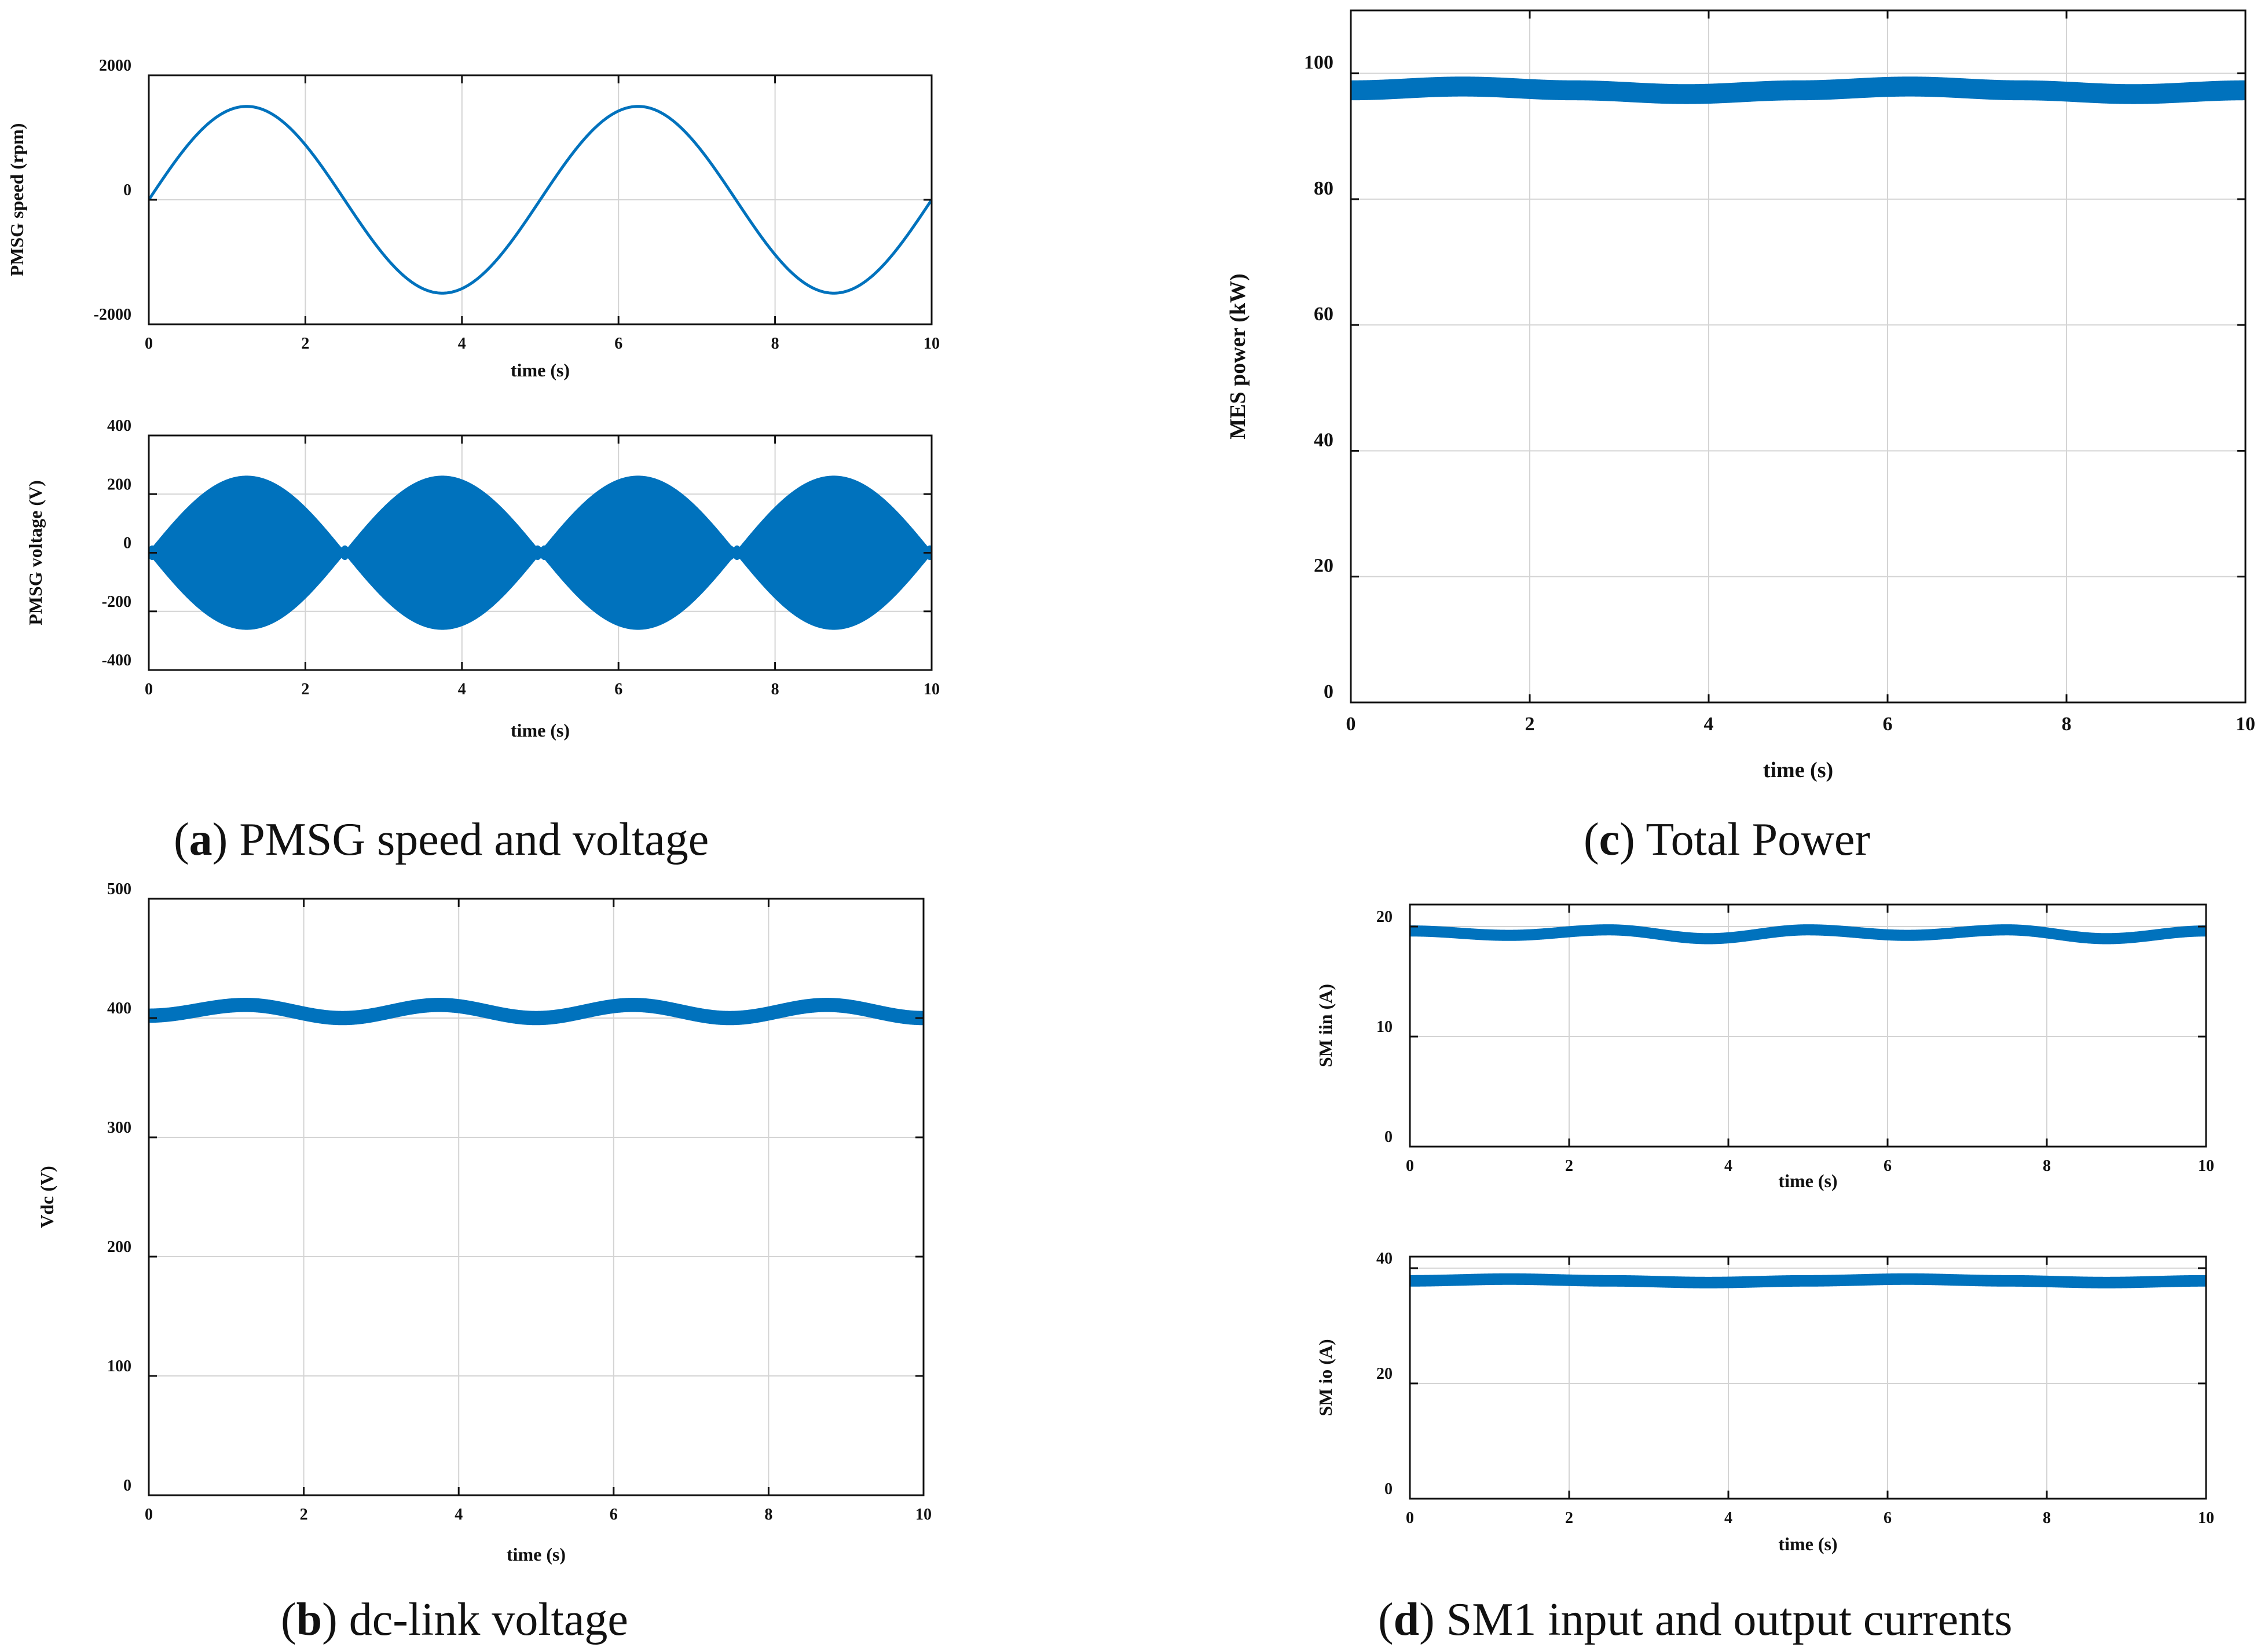 This screenshot has width=2268, height=1651. I want to click on caption-b-letter: b, so click(309, 1620).